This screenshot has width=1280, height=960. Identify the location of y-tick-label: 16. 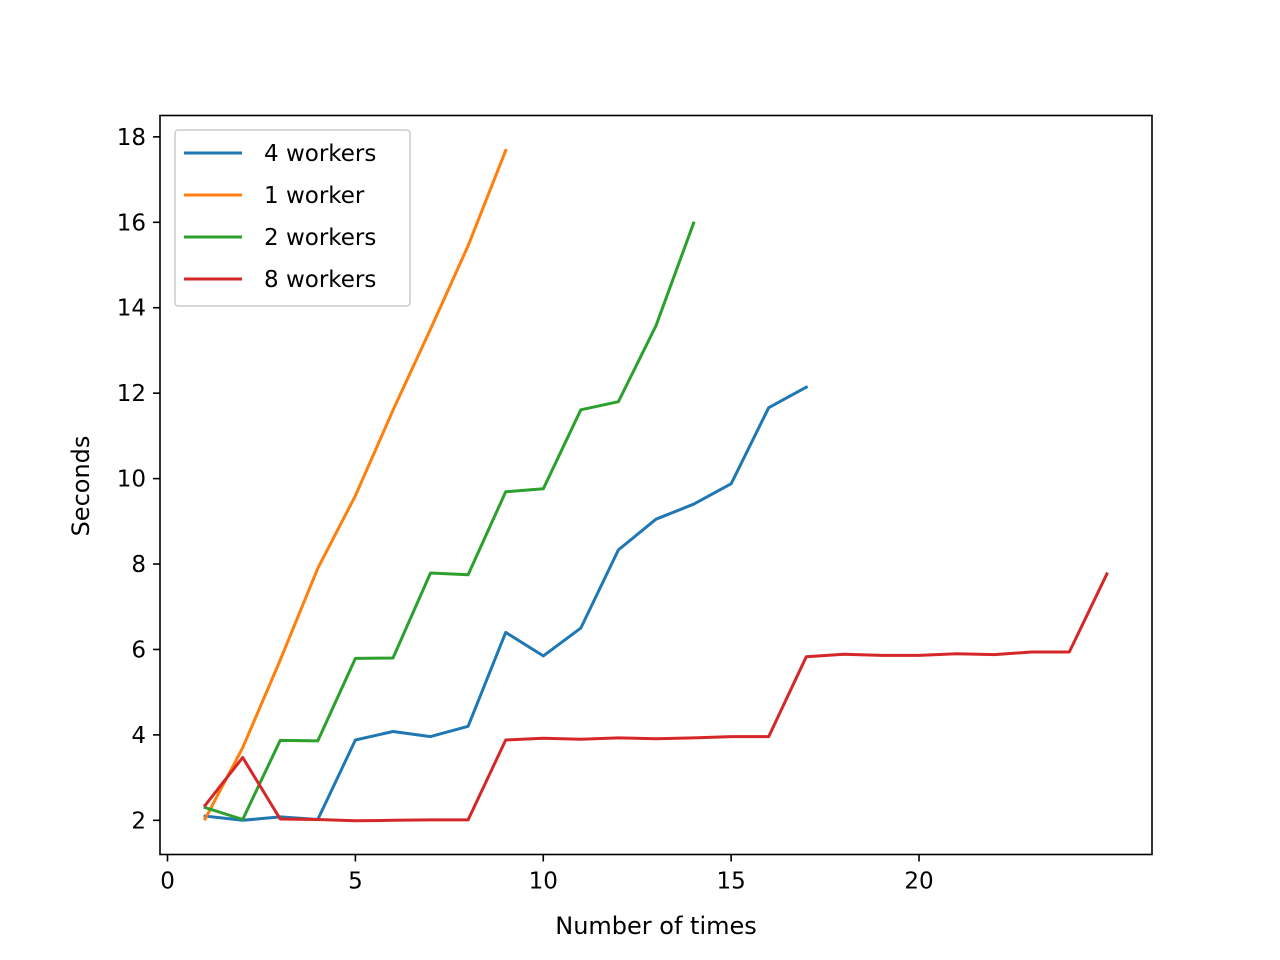
(131, 223).